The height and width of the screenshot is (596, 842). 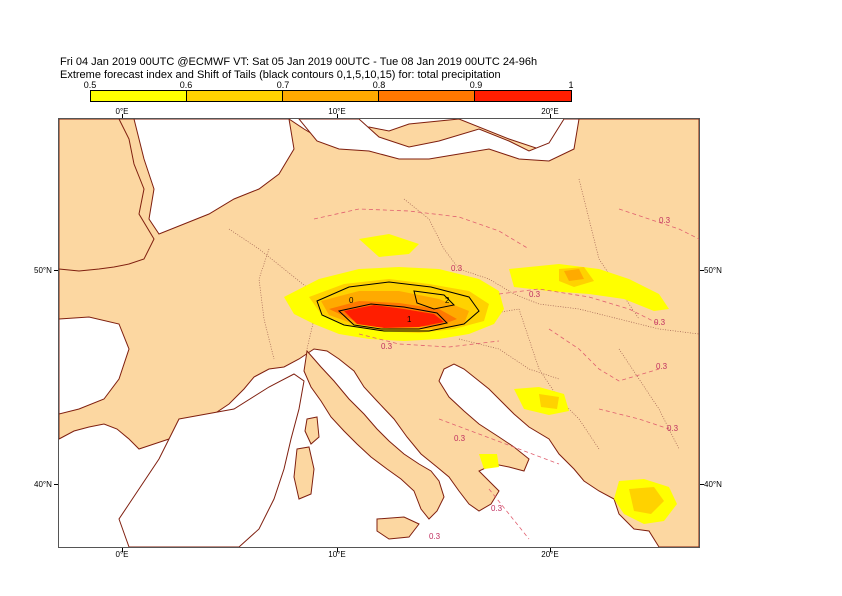 I want to click on colorbar-tick: 0.8, so click(x=379, y=85).